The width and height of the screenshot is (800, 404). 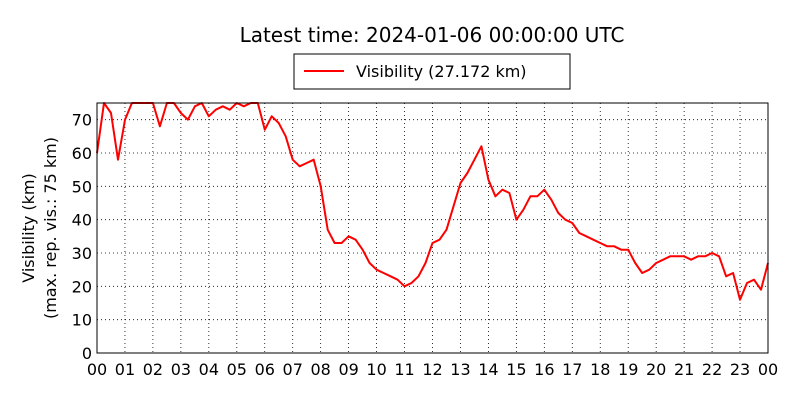 I want to click on x-tick-label: 23, so click(x=740, y=369).